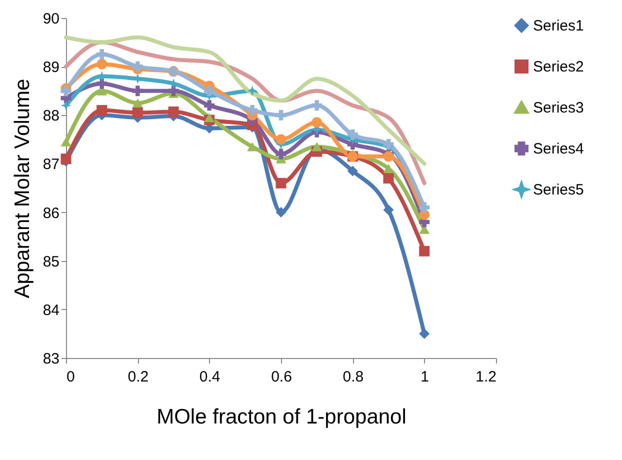 This screenshot has width=622, height=460. I want to click on y-tick-label: 87, so click(51, 165).